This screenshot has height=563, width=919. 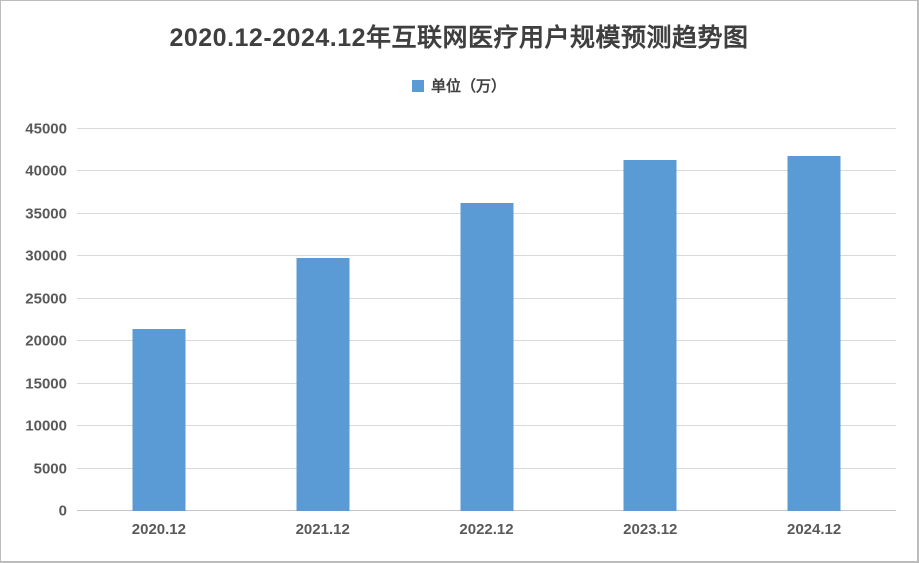 I want to click on x-axis-labels: 2020.12 2021.12 2022.12 2023.12 2024.12, so click(x=486, y=534).